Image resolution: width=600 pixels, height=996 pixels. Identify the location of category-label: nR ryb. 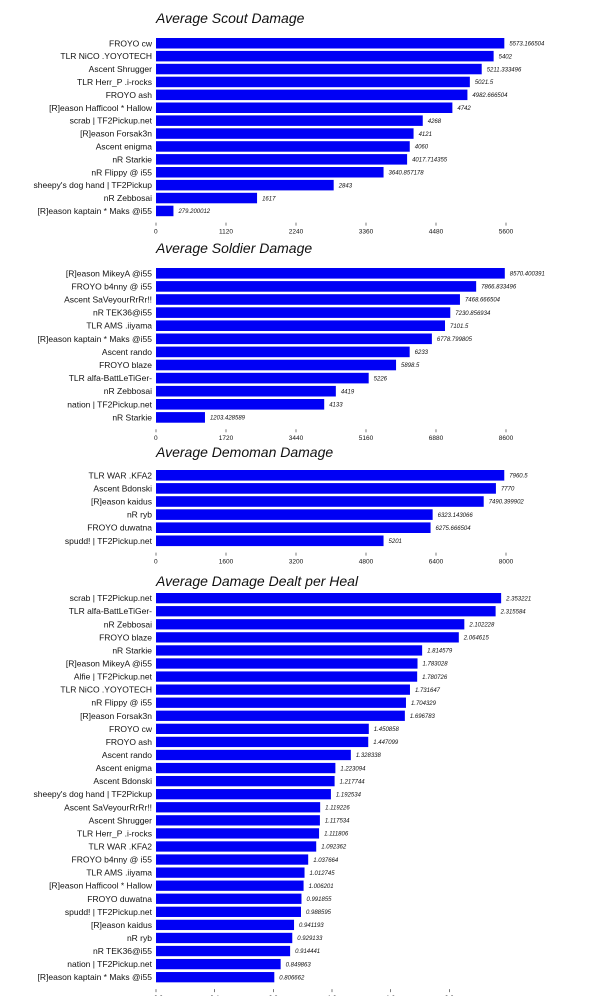
(139, 938).